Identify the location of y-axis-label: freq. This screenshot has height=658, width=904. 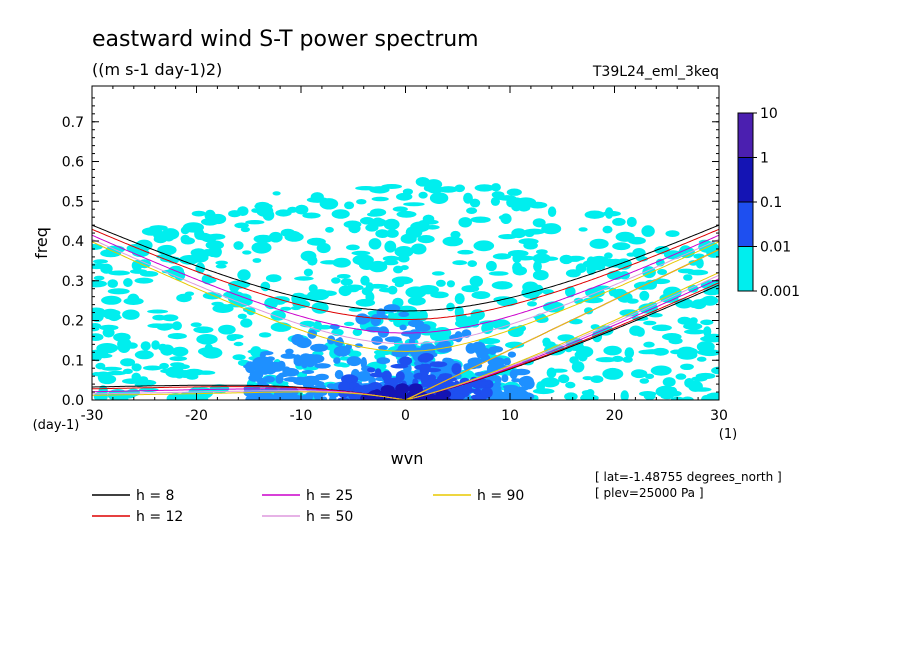
(41, 243).